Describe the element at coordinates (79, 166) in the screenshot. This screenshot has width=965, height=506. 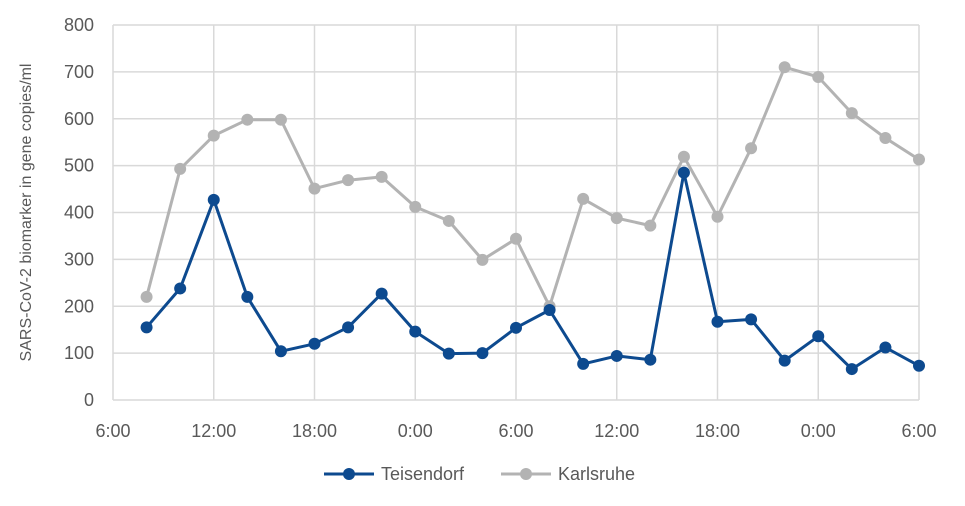
I see `y-tick-label: 500` at that location.